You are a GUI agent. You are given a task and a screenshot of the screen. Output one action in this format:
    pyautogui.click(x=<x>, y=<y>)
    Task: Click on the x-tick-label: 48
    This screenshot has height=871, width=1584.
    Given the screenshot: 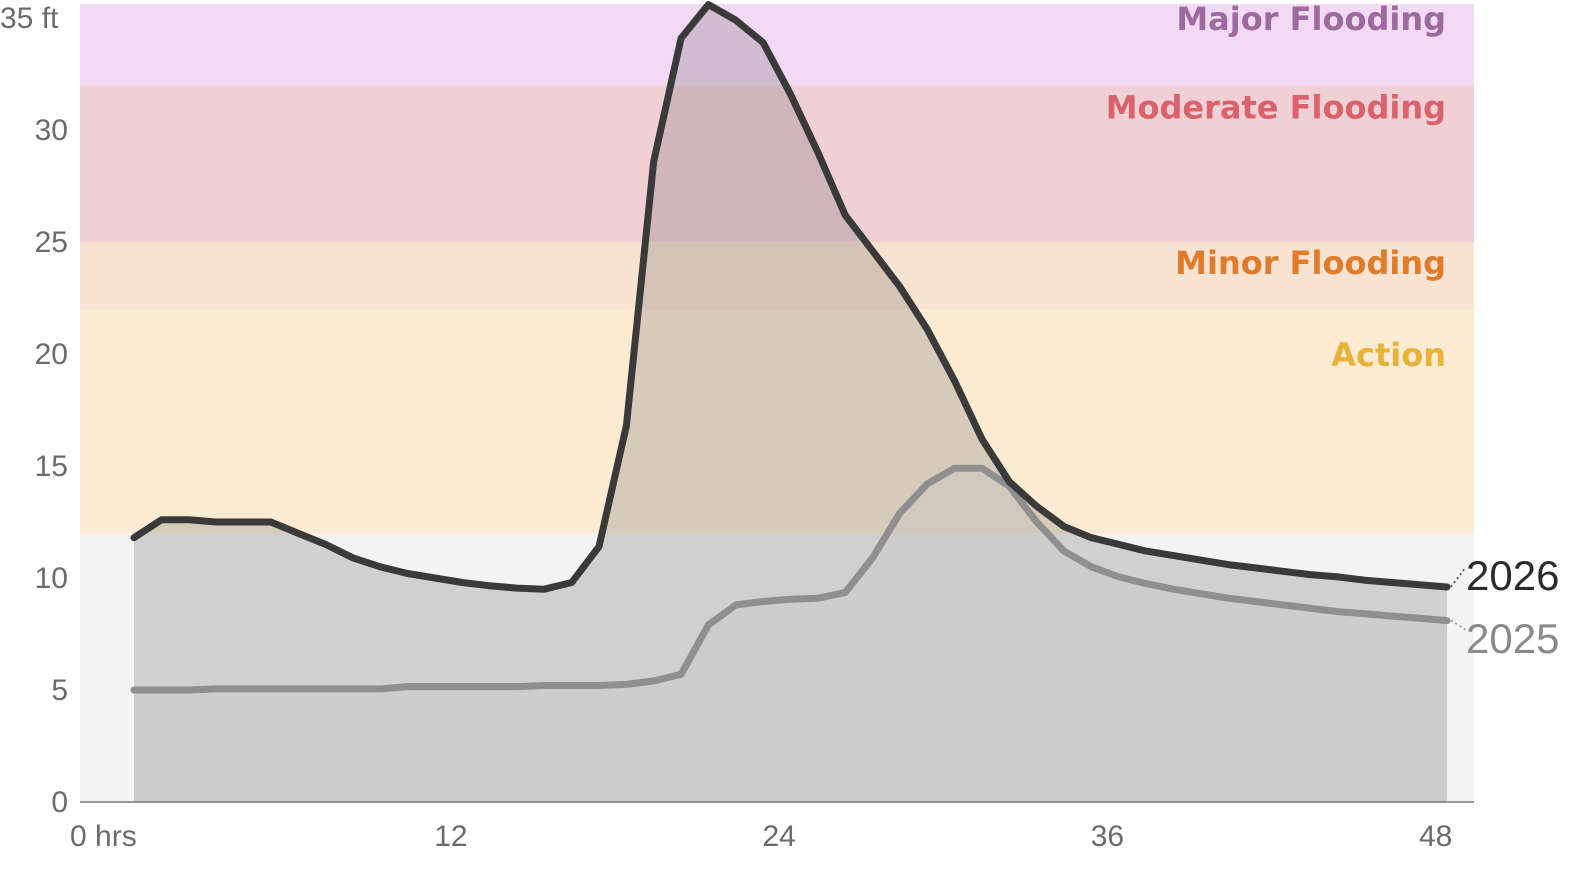 What is the action you would take?
    pyautogui.click(x=1435, y=836)
    